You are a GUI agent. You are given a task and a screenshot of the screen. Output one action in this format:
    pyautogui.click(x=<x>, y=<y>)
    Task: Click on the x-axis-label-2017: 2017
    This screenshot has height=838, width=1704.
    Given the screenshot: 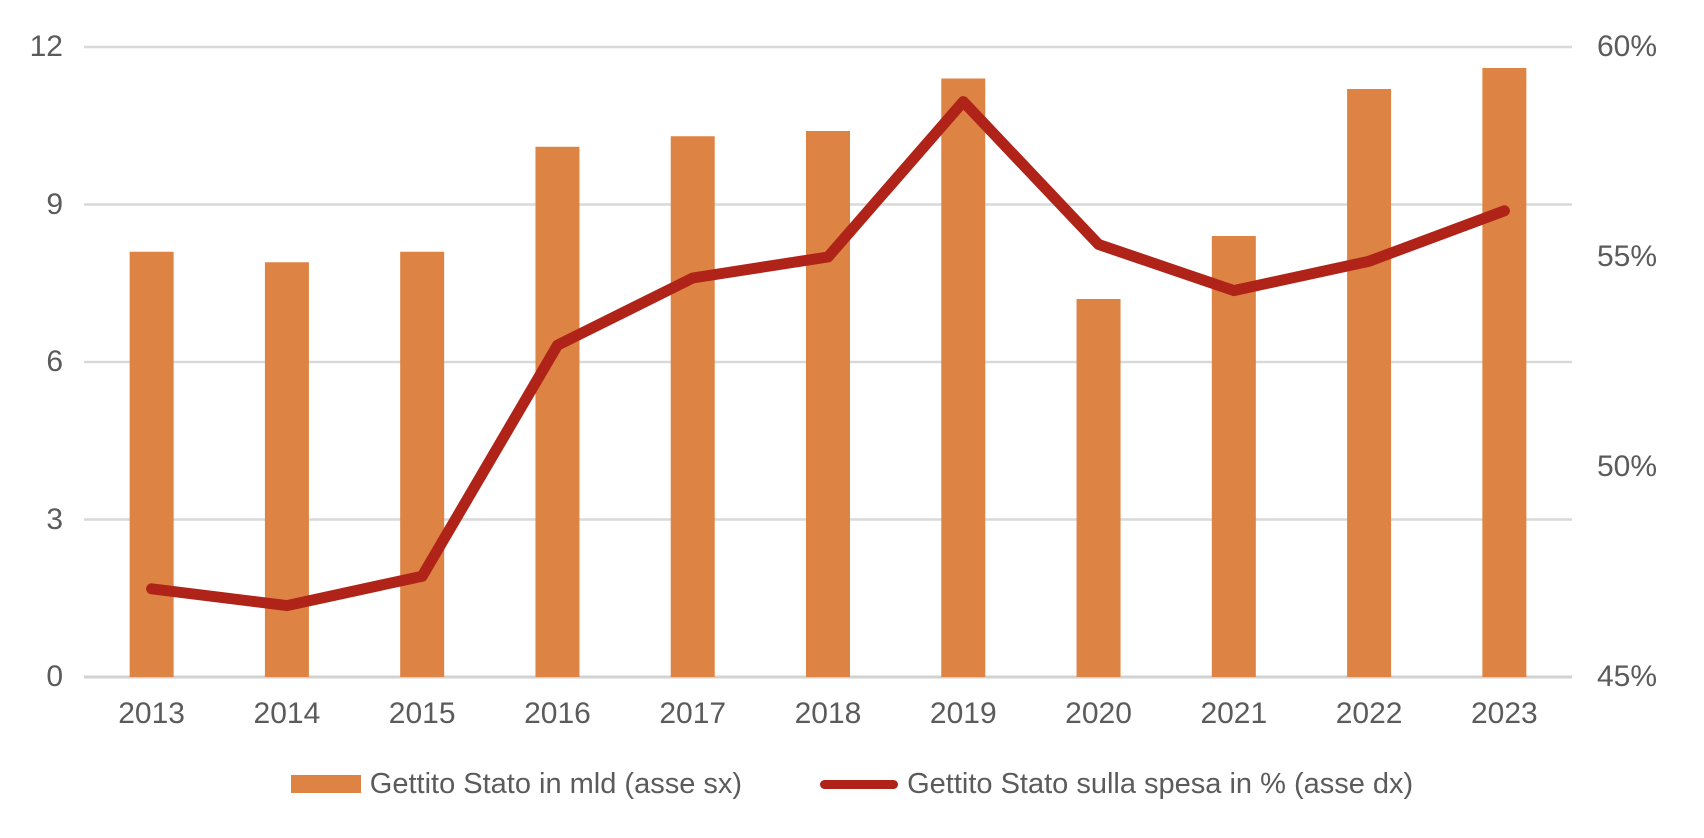 What is the action you would take?
    pyautogui.click(x=693, y=713)
    